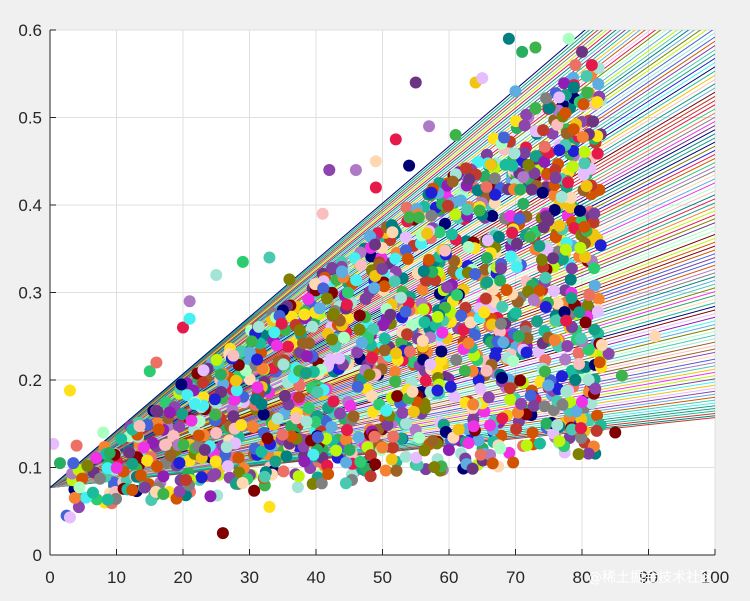  I want to click on x-tick-label: 100, so click(715, 577).